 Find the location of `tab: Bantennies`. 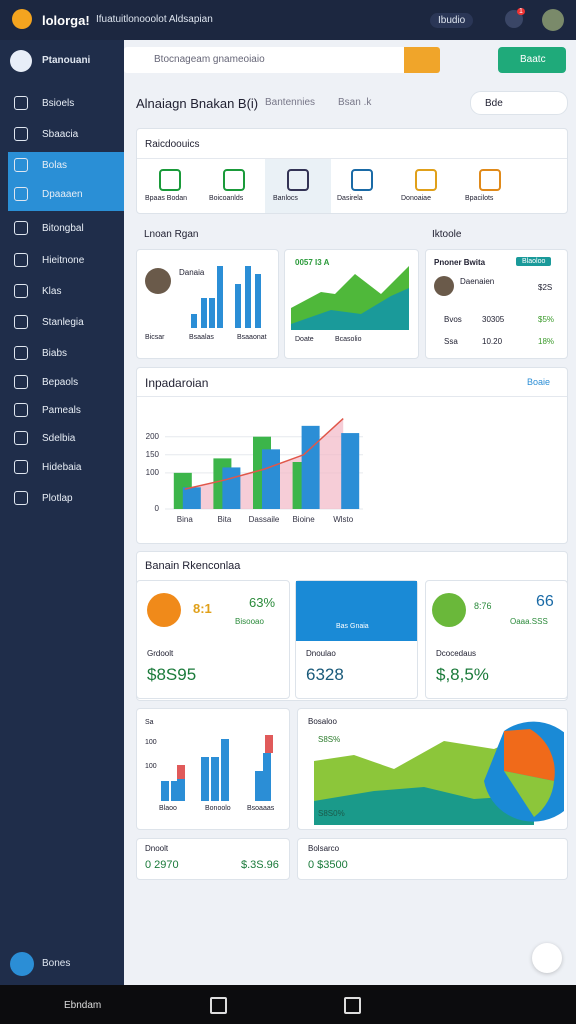

tab: Bantennies is located at coordinates (290, 102).